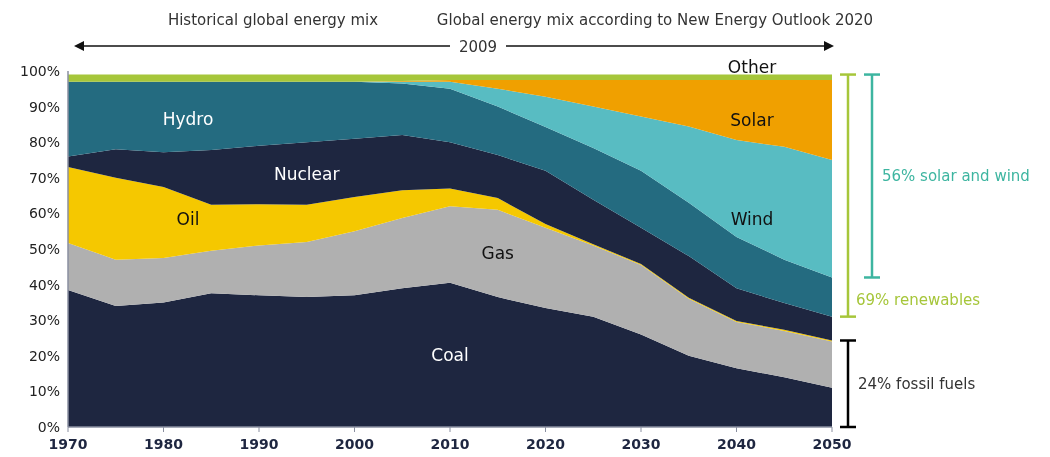 This screenshot has height=457, width=1050. Describe the element at coordinates (39, 71) in the screenshot. I see `y-tick-label: 100%` at that location.